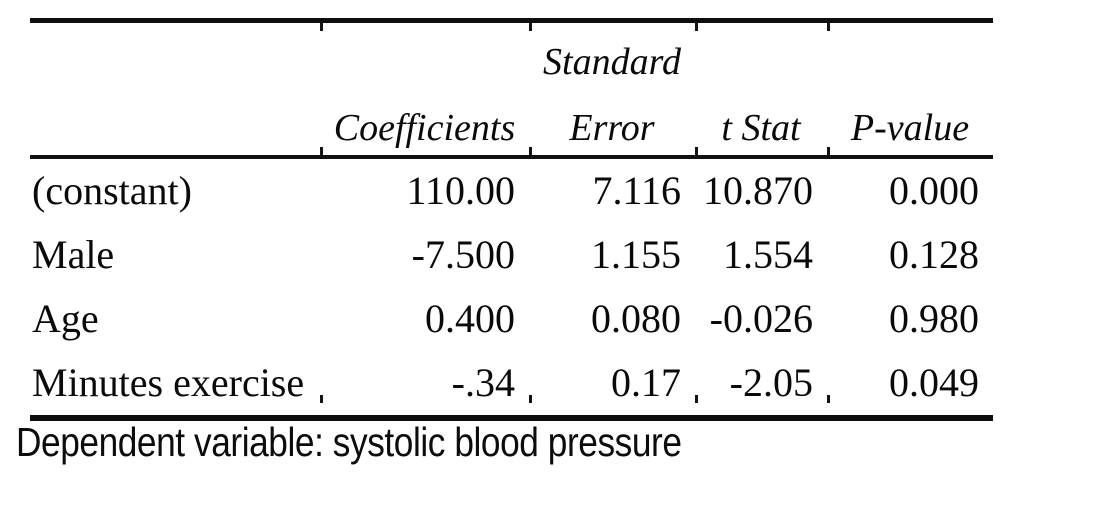  I want to click on header-standard-error-line2: Error, so click(612, 120).